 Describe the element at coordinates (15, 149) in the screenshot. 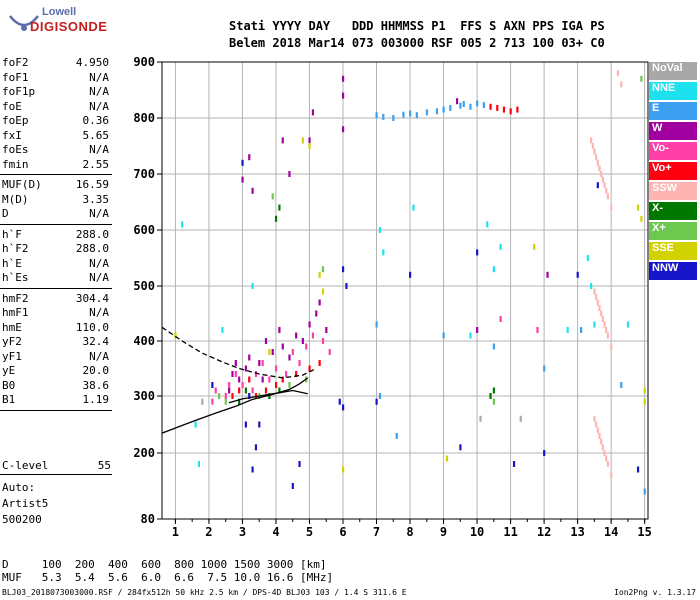

I see `param-name: foEs` at that location.